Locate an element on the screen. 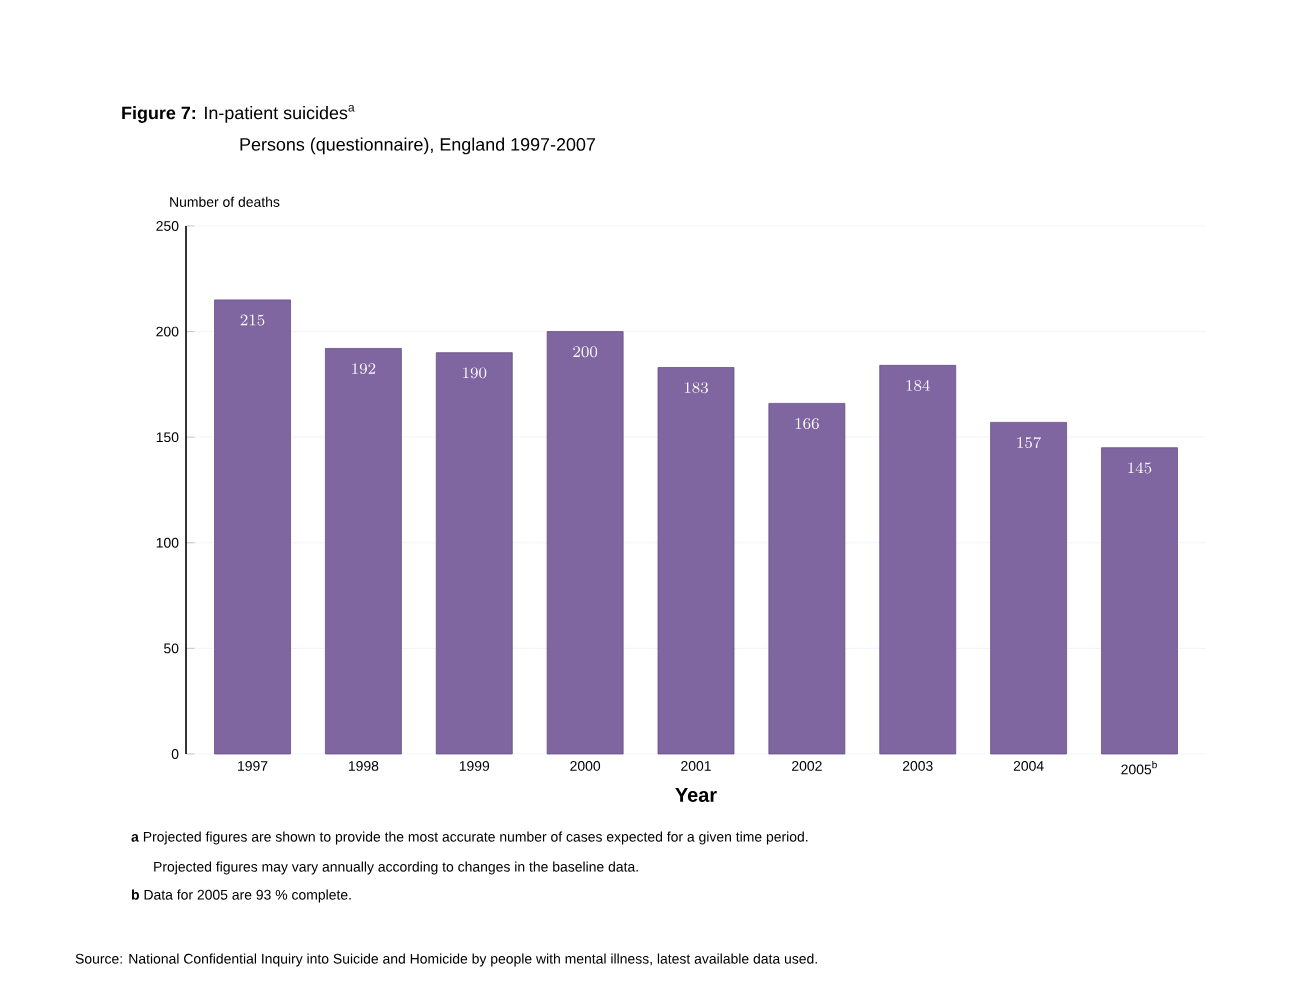 The width and height of the screenshot is (1290, 1008). chart-subtitle: Persons (questionnaire), England 1997-2007 is located at coordinates (417, 146).